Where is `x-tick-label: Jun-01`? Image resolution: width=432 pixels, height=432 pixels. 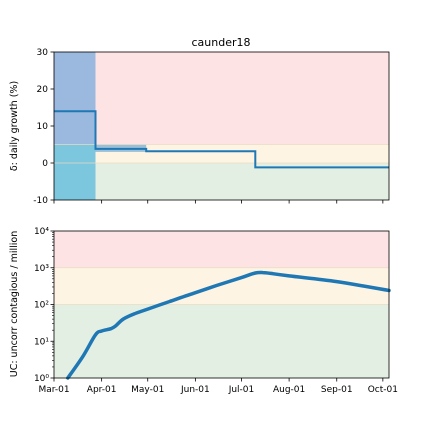 x-tick-label: Jun-01 is located at coordinates (195, 390).